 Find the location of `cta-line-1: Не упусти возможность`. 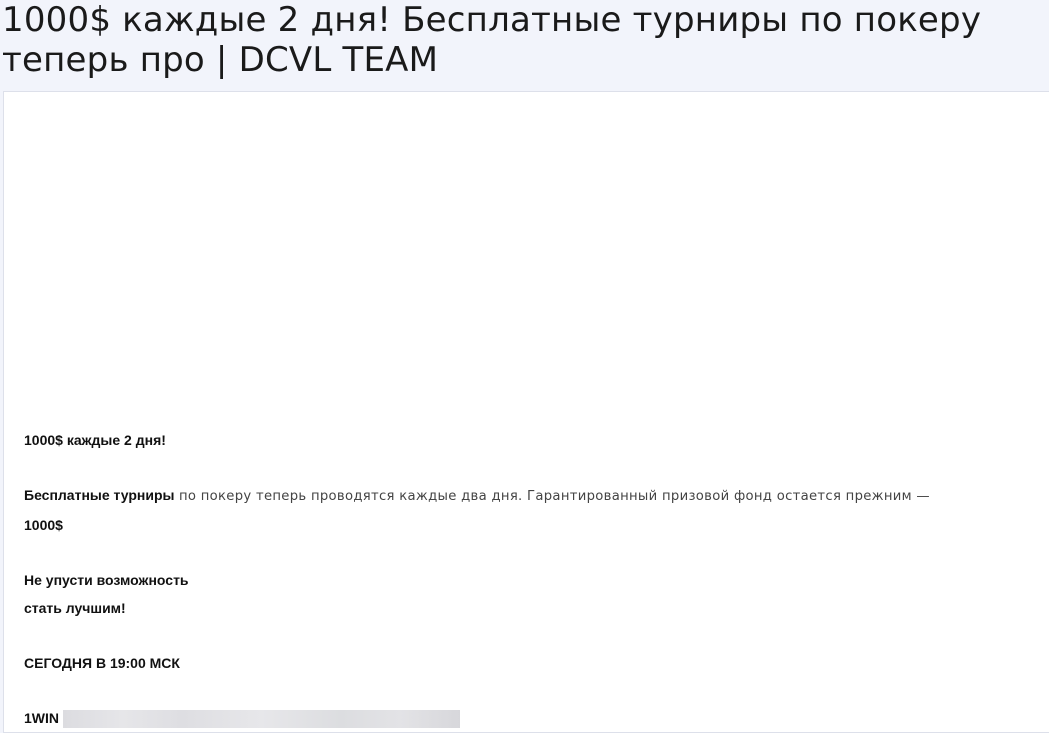

cta-line-1: Не упусти возможность is located at coordinates (106, 580).